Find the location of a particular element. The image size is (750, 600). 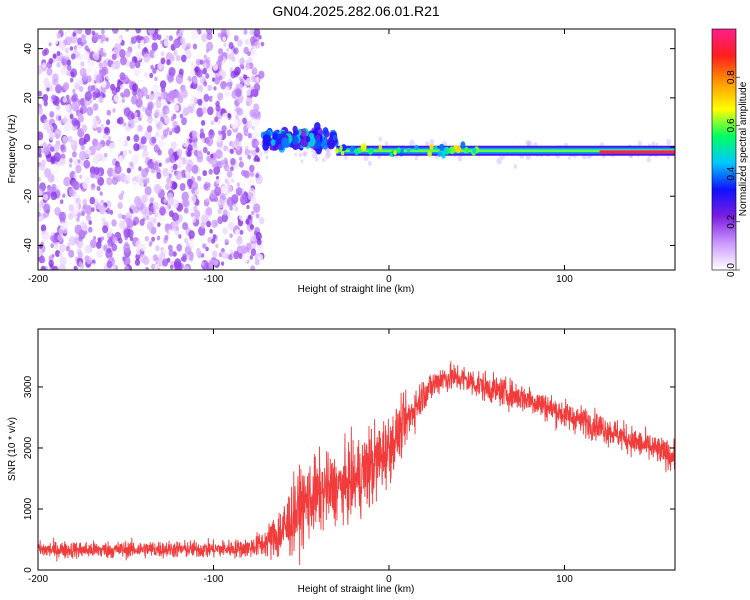

spectrogram-y-tick-label: 0 is located at coordinates (28, 147).